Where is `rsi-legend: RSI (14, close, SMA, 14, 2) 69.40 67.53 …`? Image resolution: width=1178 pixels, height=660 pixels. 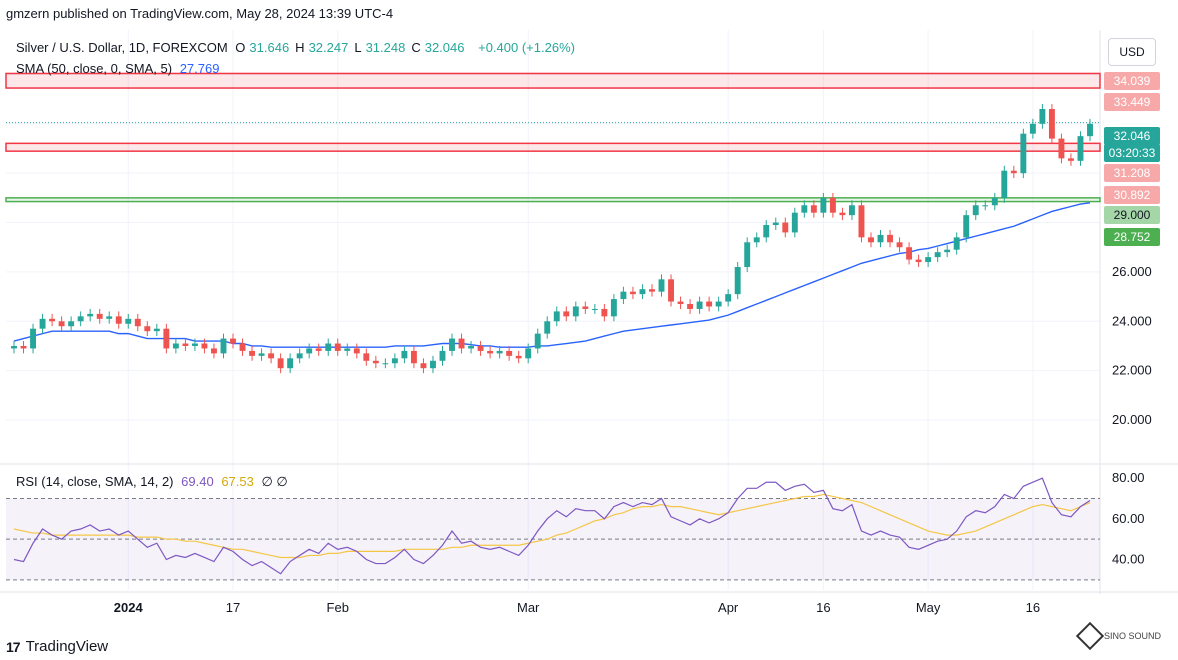 rsi-legend: RSI (14, close, SMA, 14, 2) 69.40 67.53 … is located at coordinates (154, 482).